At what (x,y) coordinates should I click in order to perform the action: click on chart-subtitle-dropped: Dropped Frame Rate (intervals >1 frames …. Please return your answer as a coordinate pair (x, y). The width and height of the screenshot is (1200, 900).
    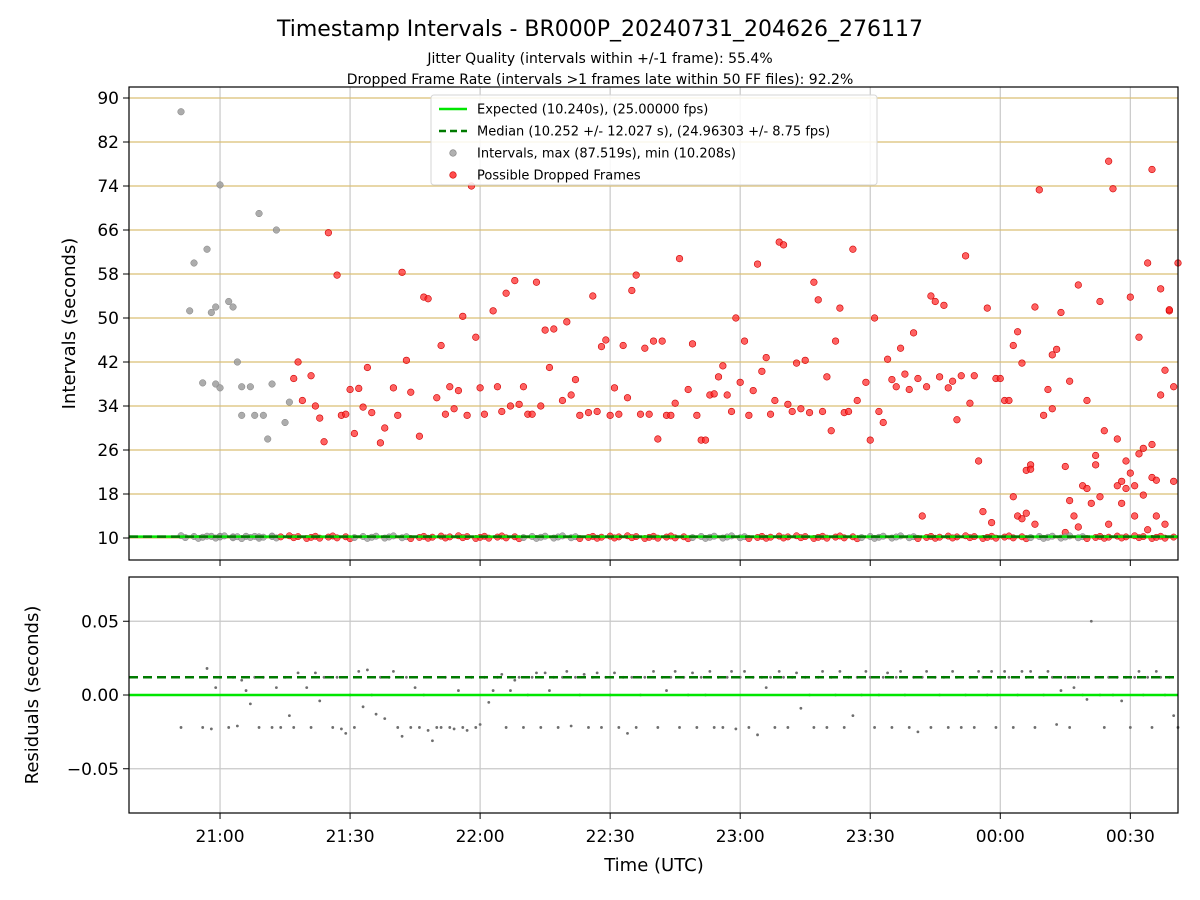
    Looking at the image, I should click on (600, 80).